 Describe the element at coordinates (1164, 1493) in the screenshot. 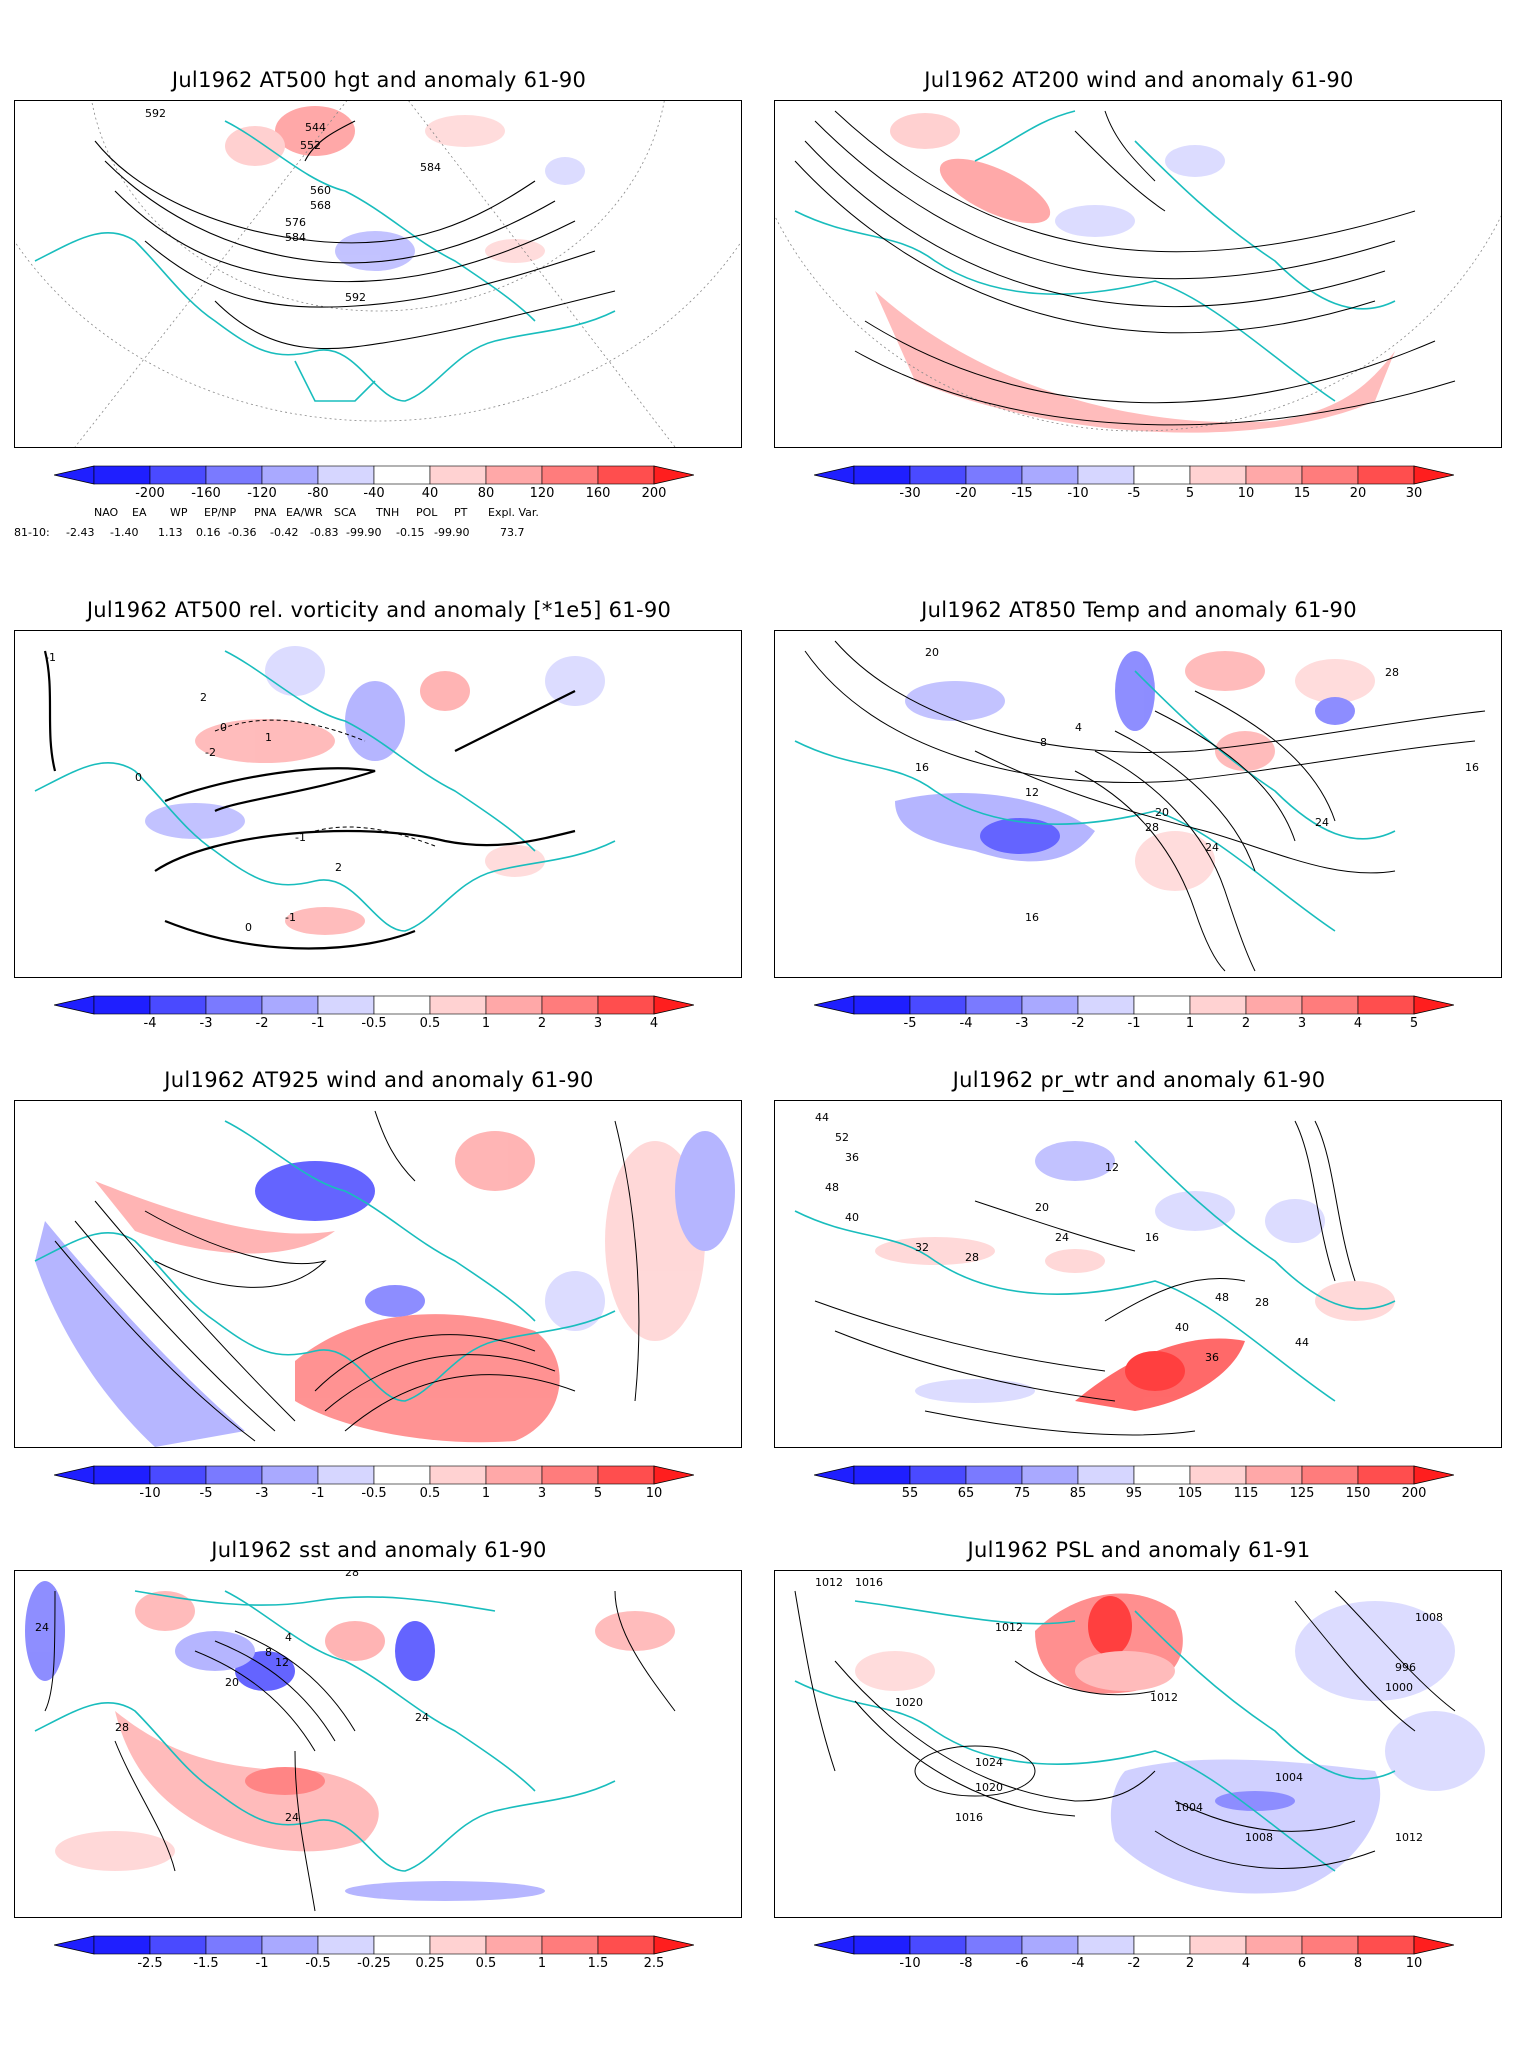

I see `colorbar-labels: 55 65 75 85 95 105 115 125 150 200` at that location.